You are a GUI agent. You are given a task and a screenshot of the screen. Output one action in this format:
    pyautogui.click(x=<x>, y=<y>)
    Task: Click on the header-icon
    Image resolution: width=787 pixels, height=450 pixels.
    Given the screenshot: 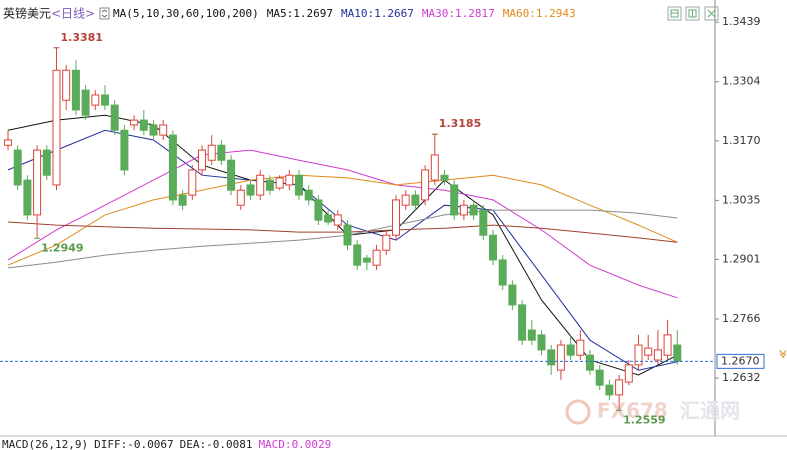 What is the action you would take?
    pyautogui.click(x=104, y=13)
    